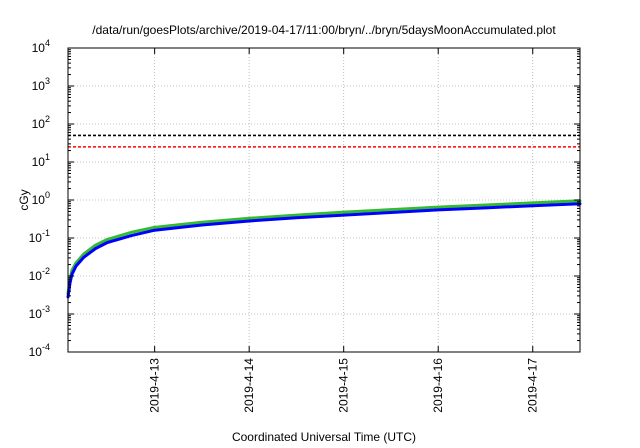 The image size is (640, 448). Describe the element at coordinates (155, 385) in the screenshot. I see `x-tick-label: 2019-4-13` at that location.